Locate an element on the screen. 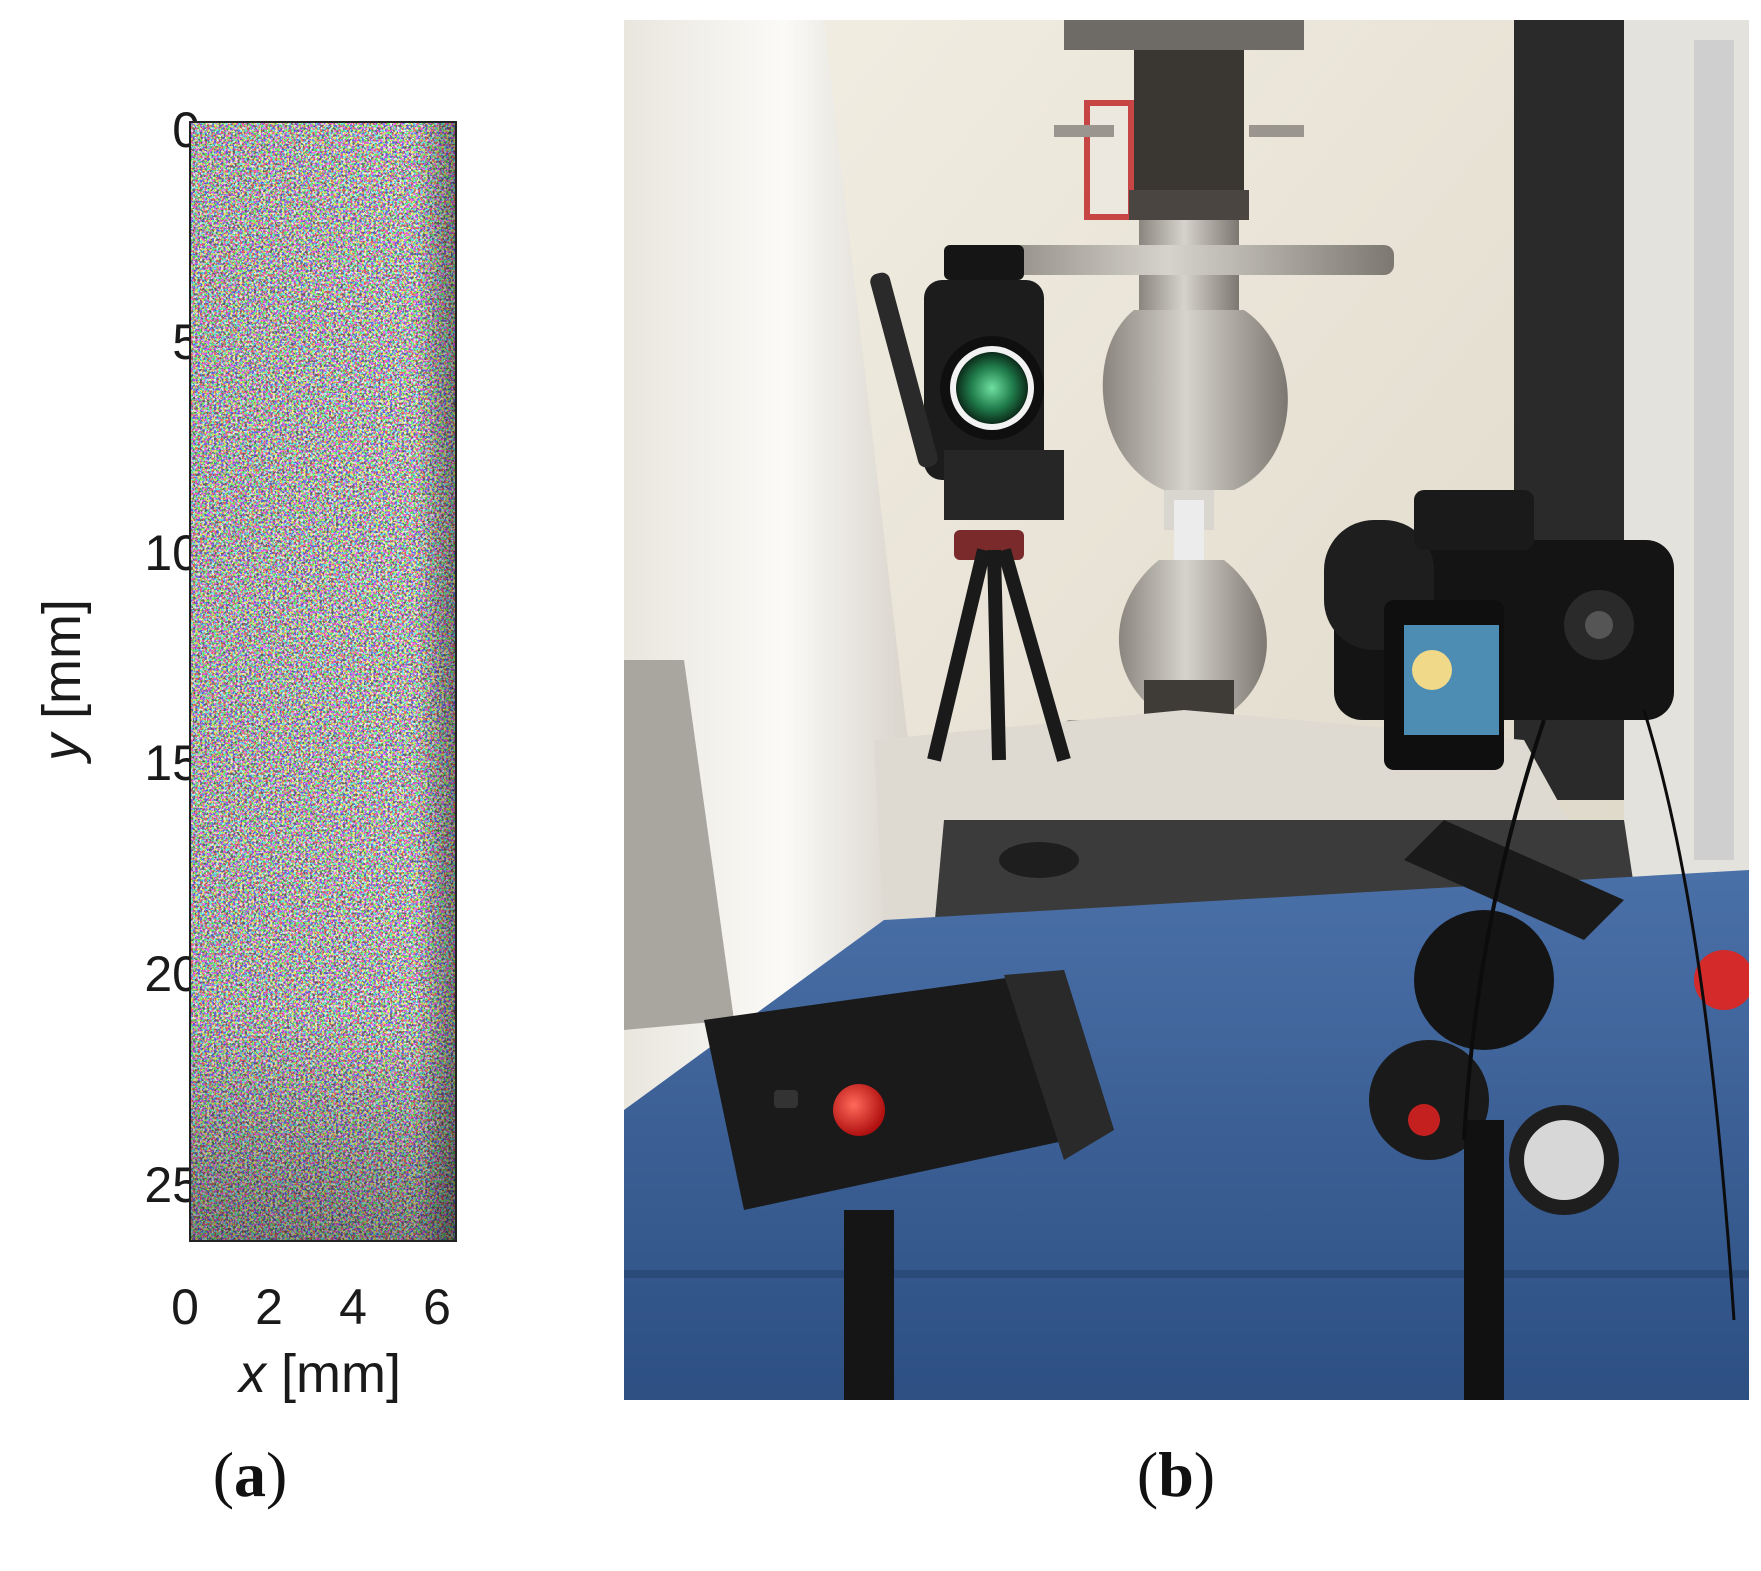 This screenshot has width=1761, height=1571. speckle-svg is located at coordinates (323, 681).